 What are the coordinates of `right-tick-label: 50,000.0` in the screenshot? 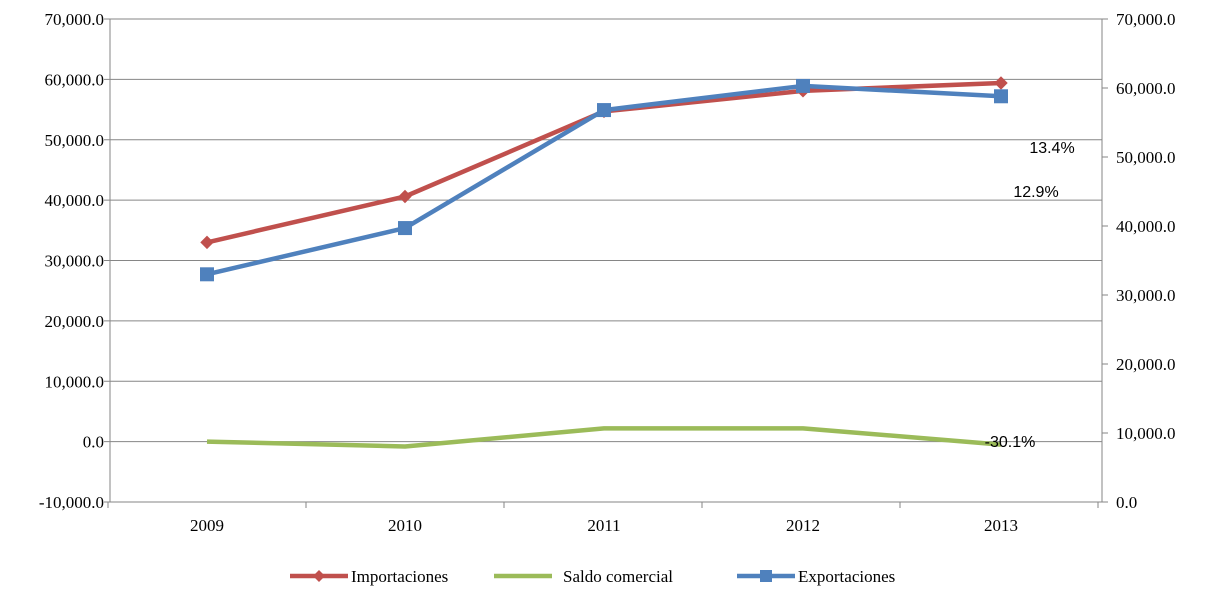 It's located at (1146, 157).